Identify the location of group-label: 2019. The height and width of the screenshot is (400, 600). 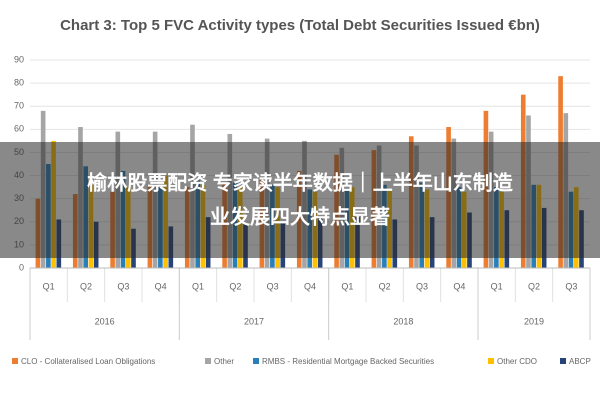
(534, 321).